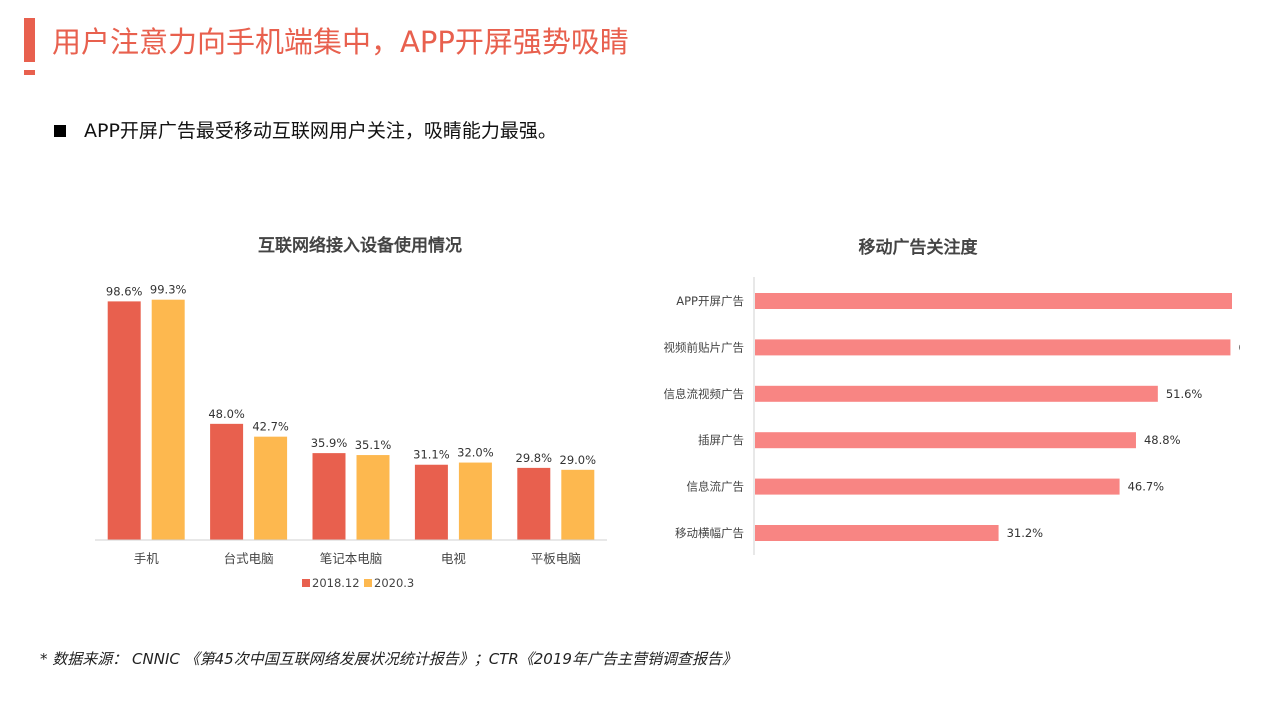 This screenshot has width=1280, height=720. What do you see at coordinates (351, 558) in the screenshot?
I see `x-tick-label: 笔记本电脑` at bounding box center [351, 558].